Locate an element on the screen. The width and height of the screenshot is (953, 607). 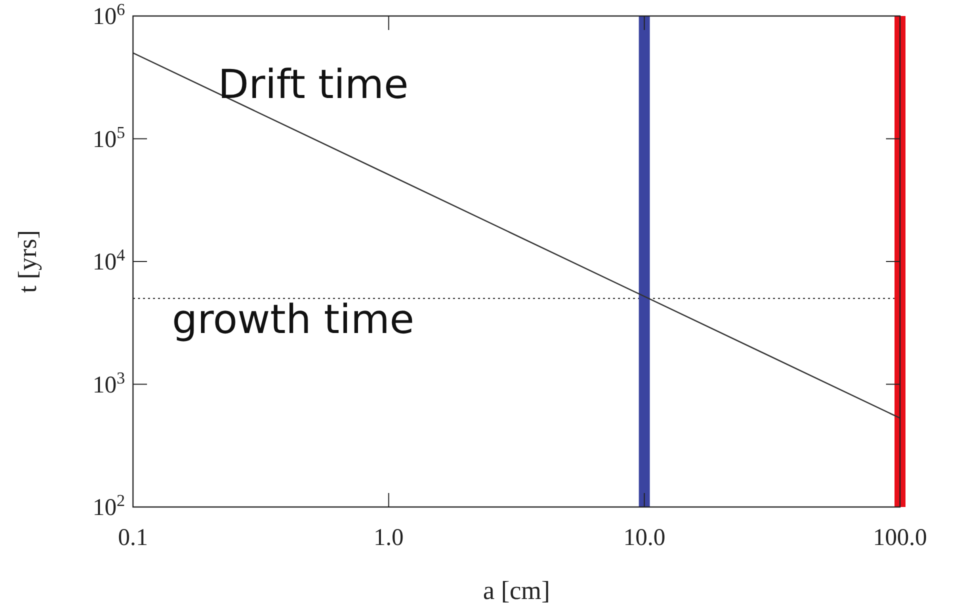
y-tick-label: 10$^{5}$ is located at coordinates (108, 137).